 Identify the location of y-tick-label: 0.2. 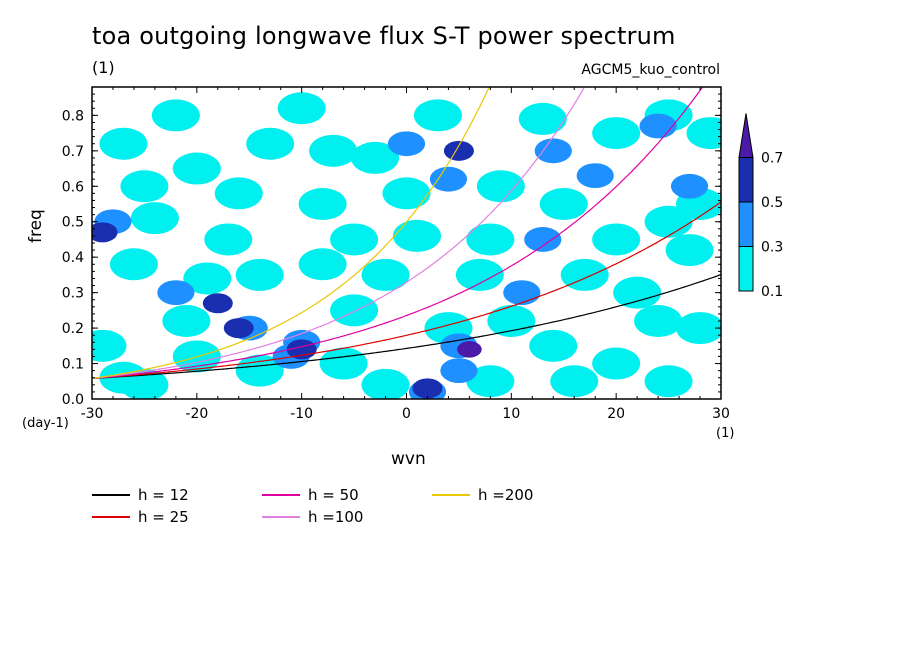
(73, 329).